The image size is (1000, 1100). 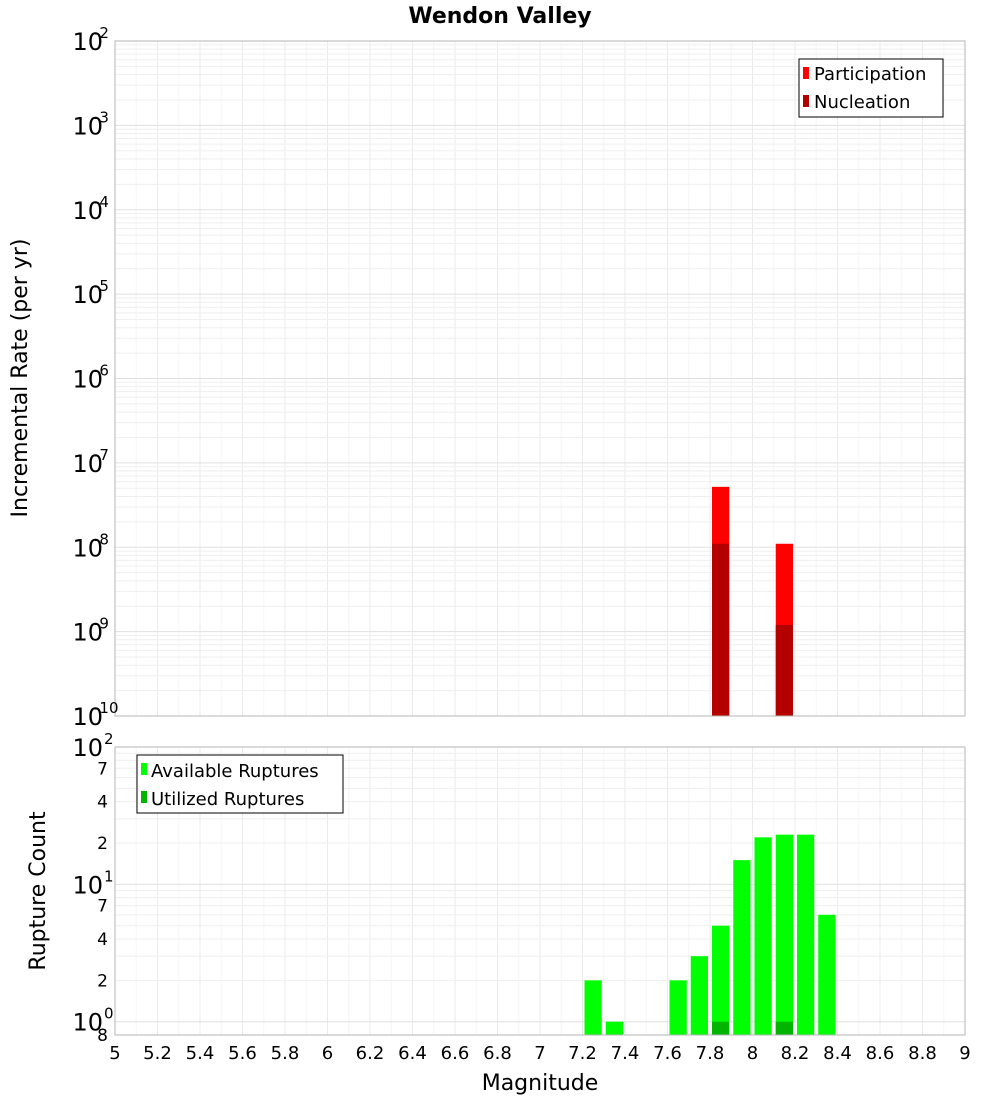 I want to click on bottom-legend-box, so click(x=240, y=784).